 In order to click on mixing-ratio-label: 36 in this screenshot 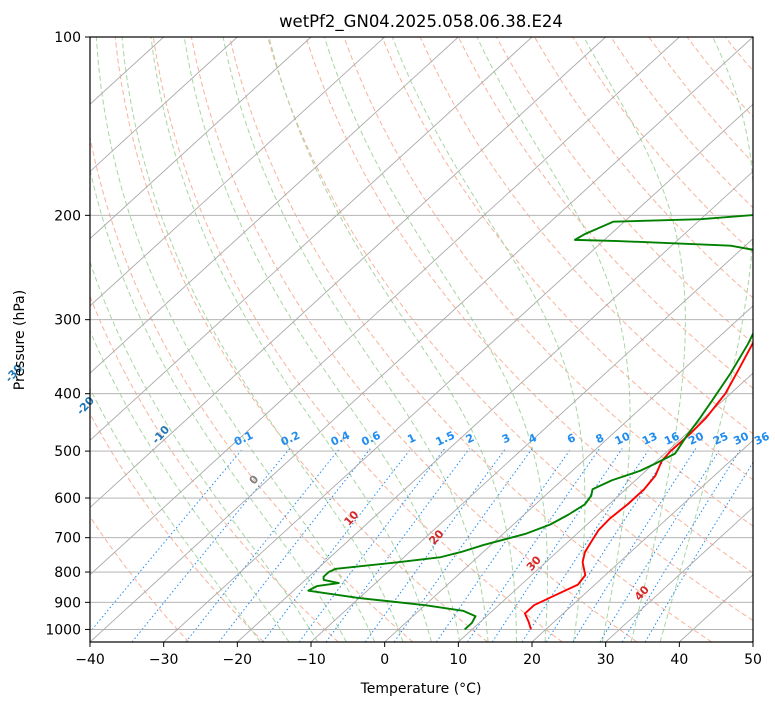, I will do `click(762, 438)`.